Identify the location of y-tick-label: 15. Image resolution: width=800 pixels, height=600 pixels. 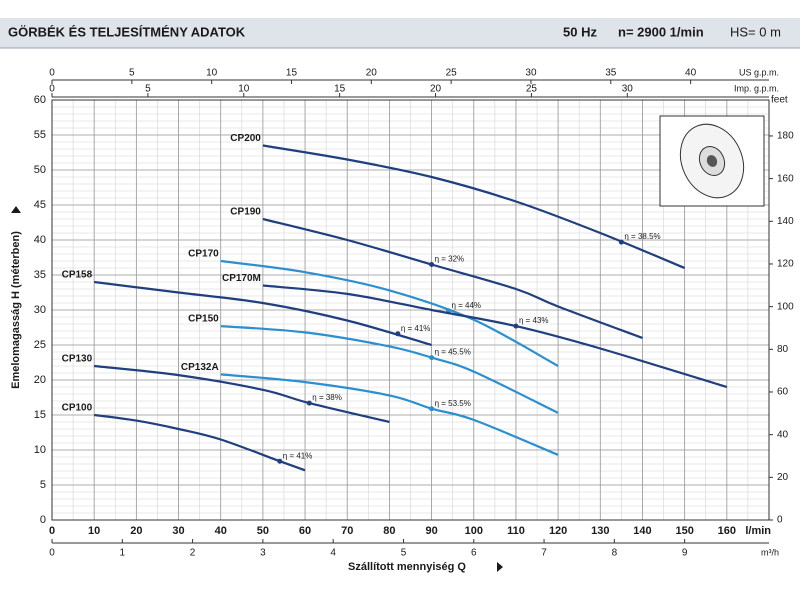
(40, 415).